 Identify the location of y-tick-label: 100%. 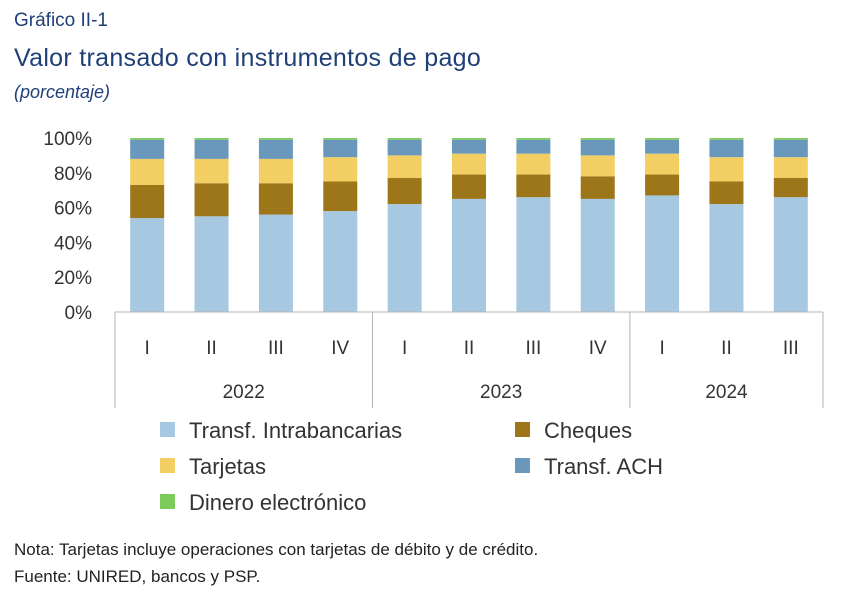
(67, 139).